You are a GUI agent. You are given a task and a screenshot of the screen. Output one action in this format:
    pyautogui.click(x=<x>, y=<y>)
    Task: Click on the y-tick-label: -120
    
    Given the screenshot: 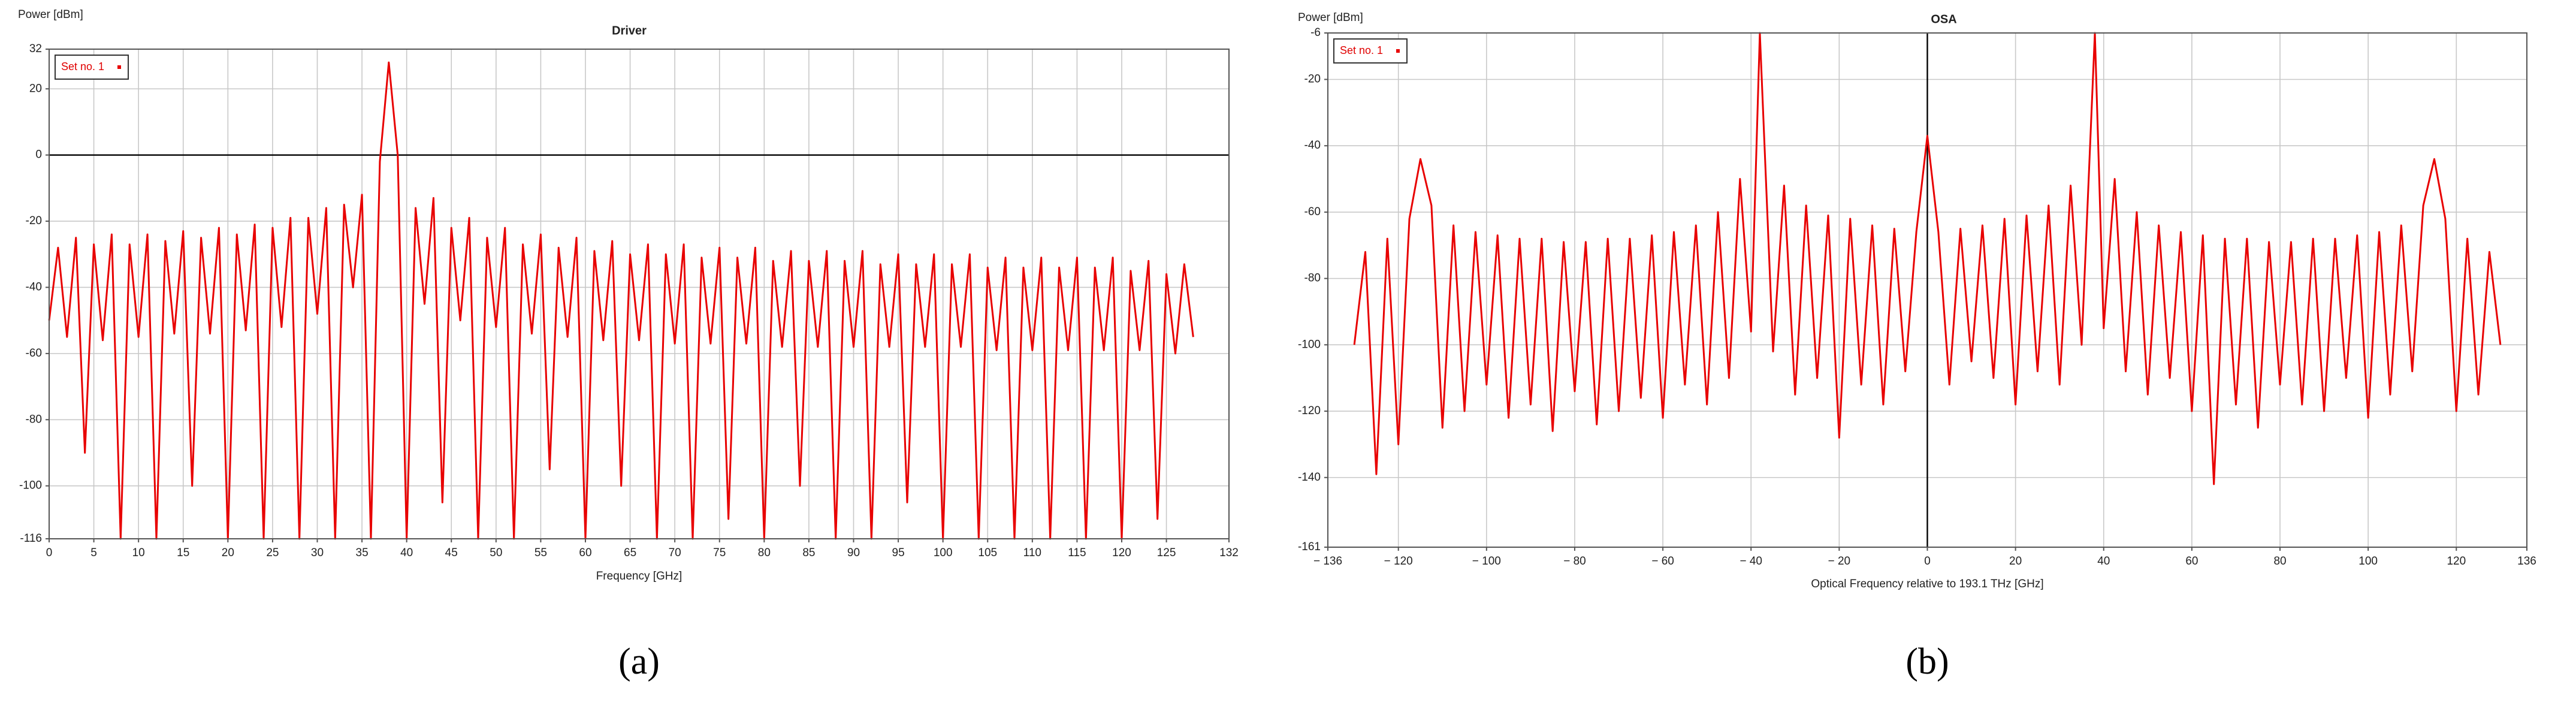 What is the action you would take?
    pyautogui.click(x=1310, y=411)
    